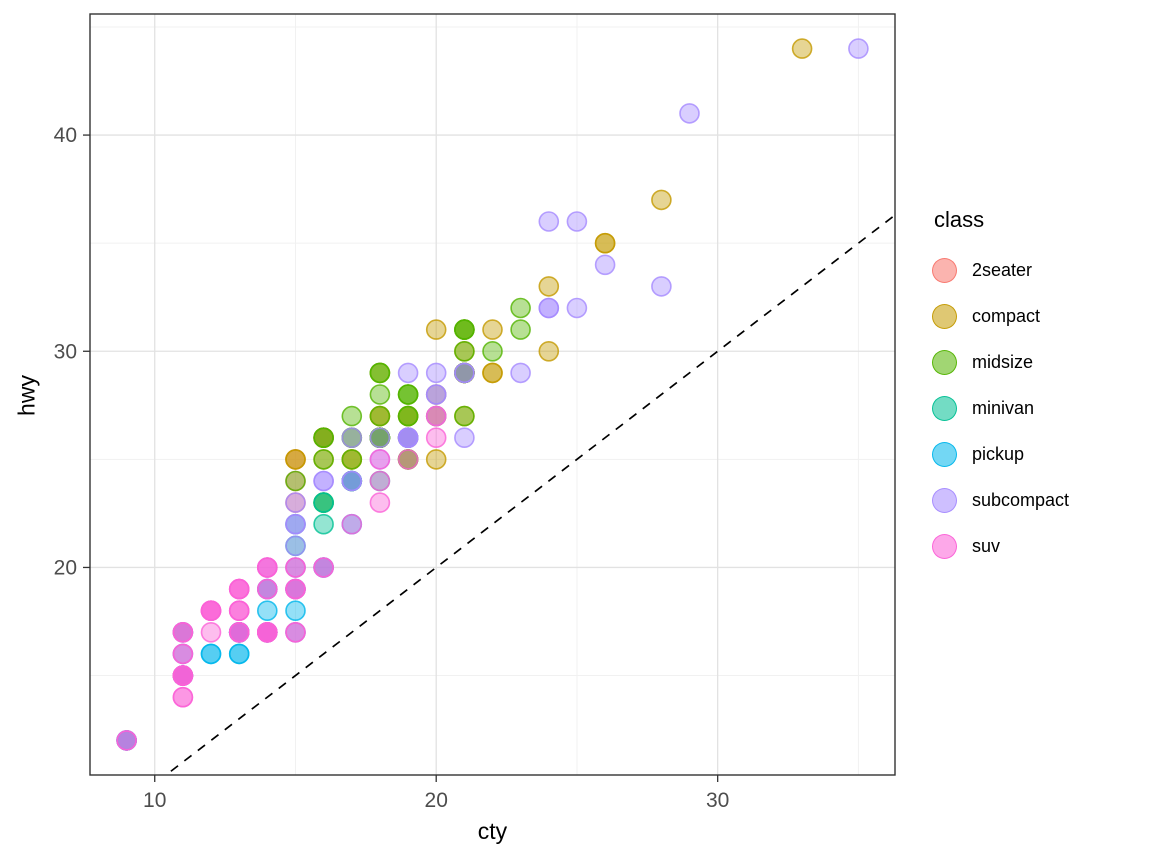 The height and width of the screenshot is (864, 1152). I want to click on y-tick-label: 40, so click(65, 135).